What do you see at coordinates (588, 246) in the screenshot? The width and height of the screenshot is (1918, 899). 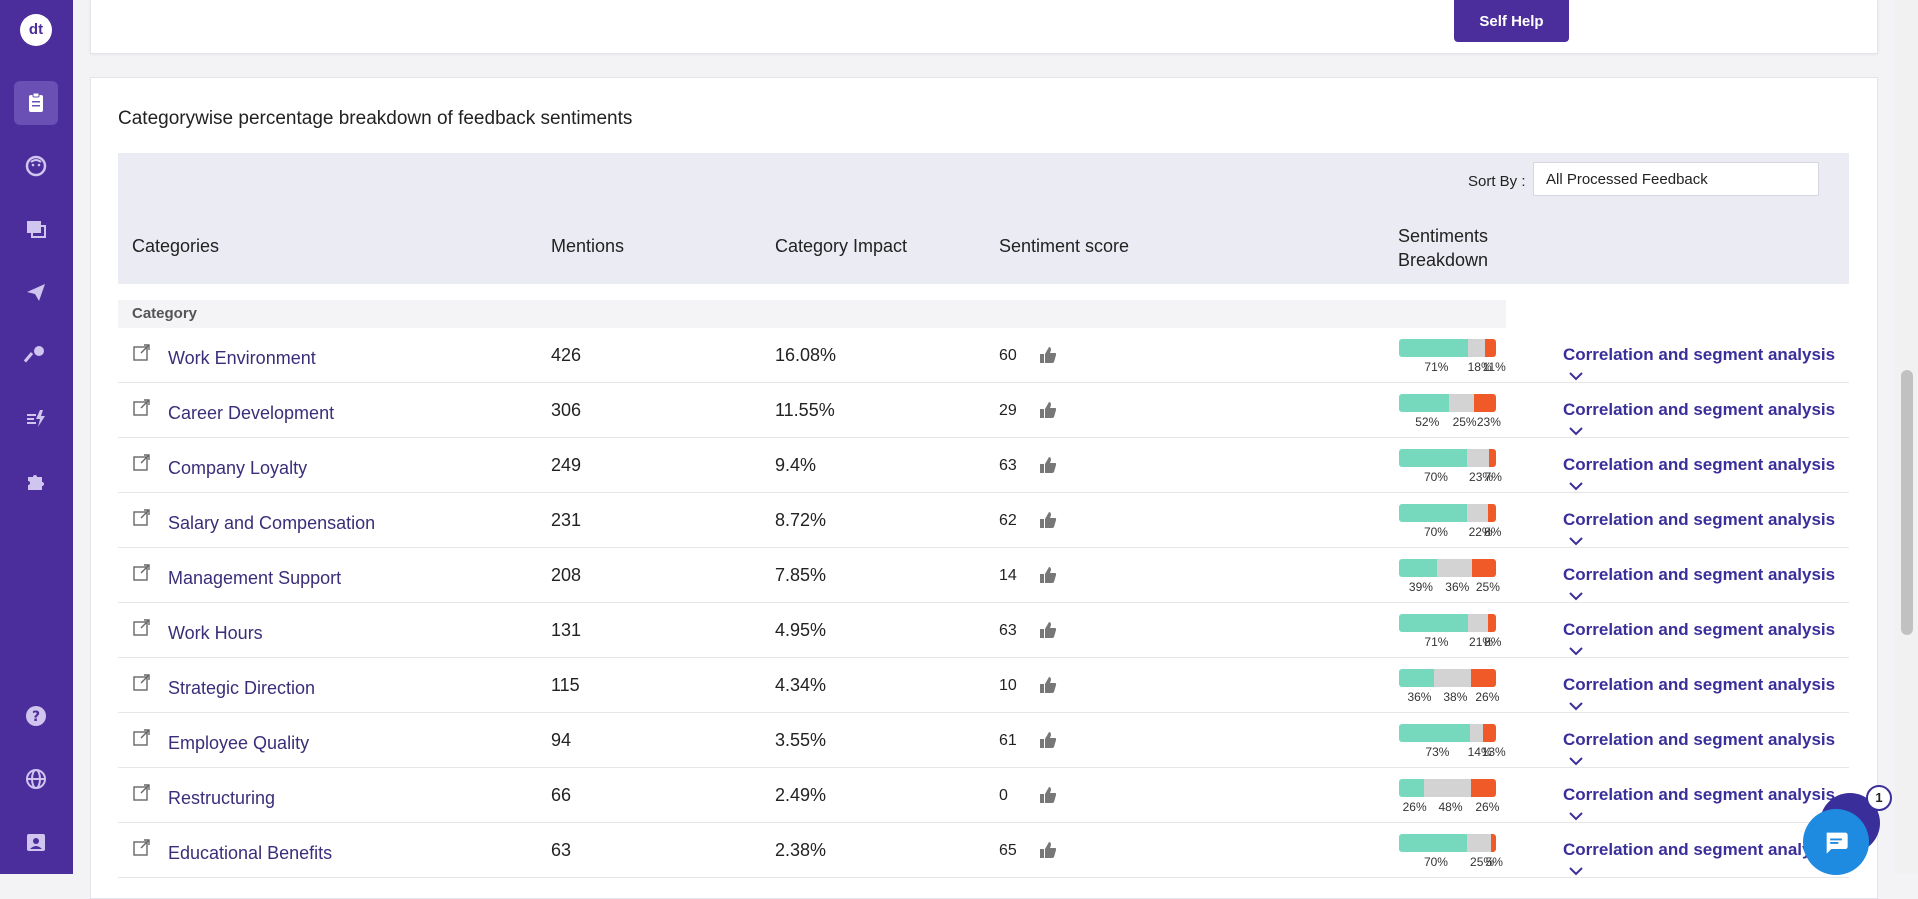 I see `header-mentions: Mentions` at bounding box center [588, 246].